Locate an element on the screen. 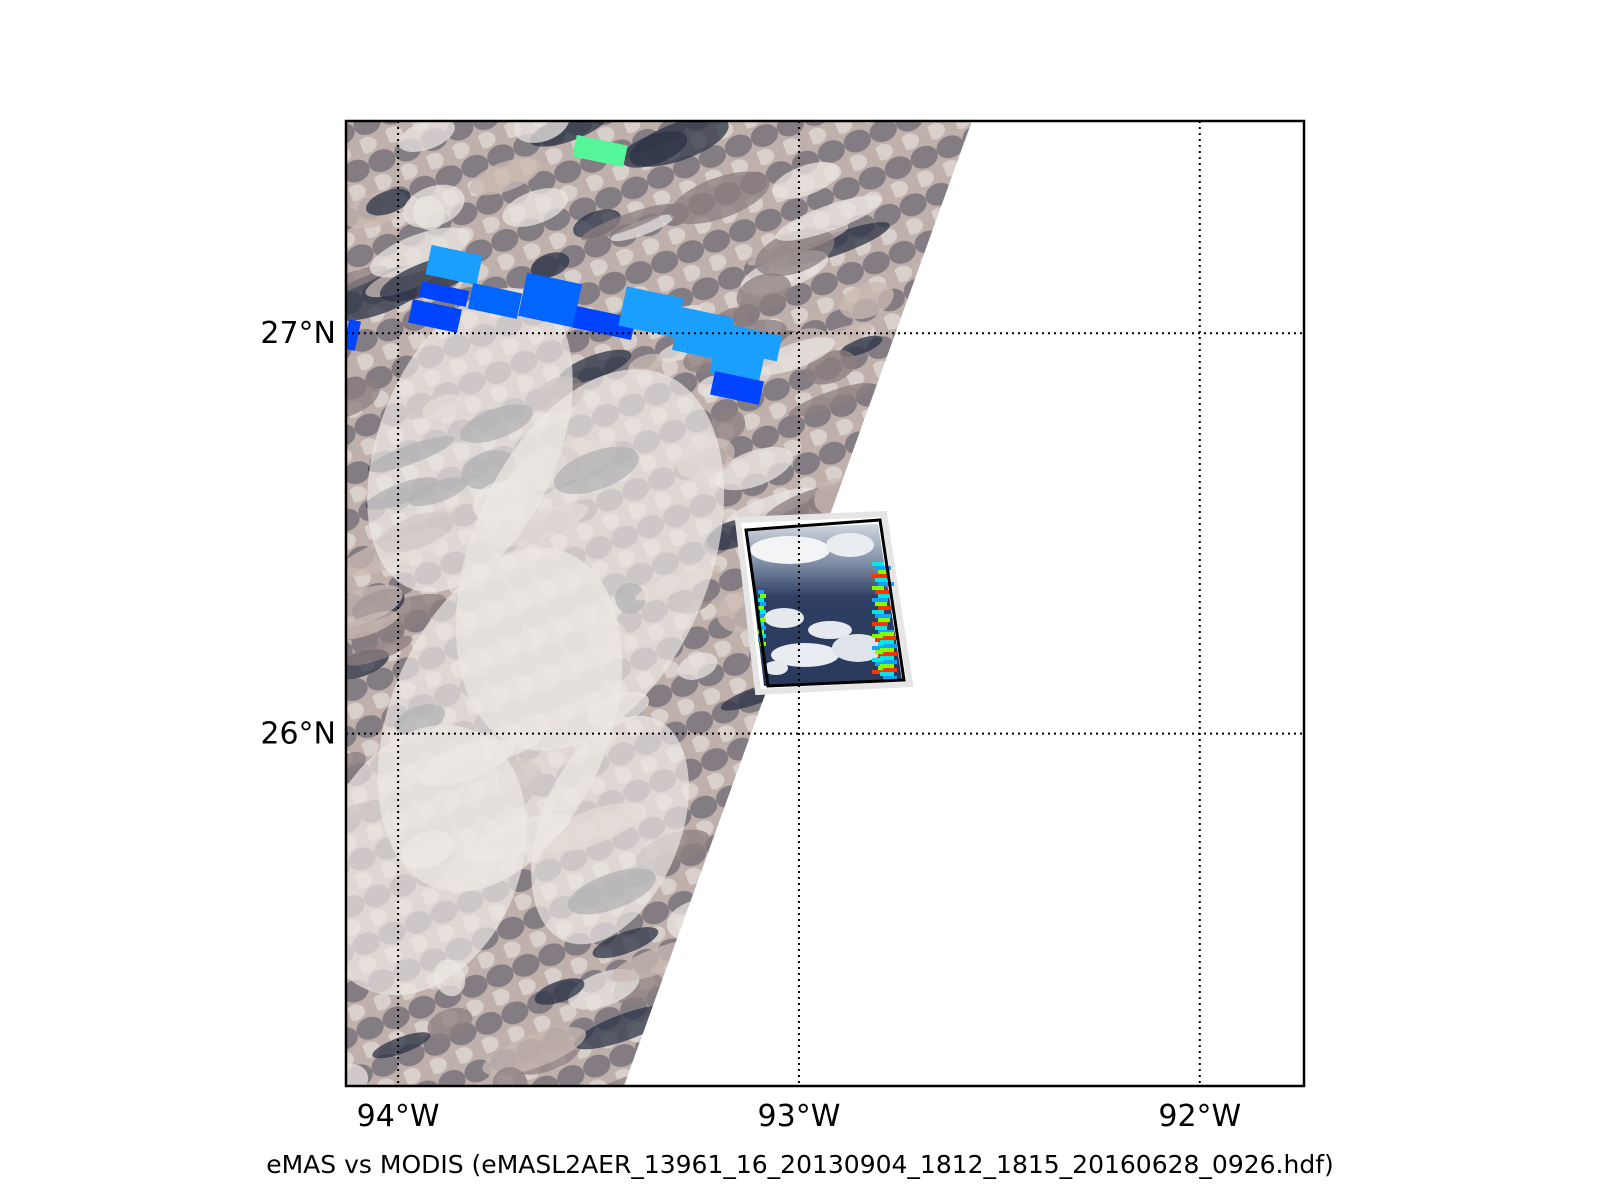 The image size is (1600, 1200). longitude-label: 94°W is located at coordinates (398, 1116).